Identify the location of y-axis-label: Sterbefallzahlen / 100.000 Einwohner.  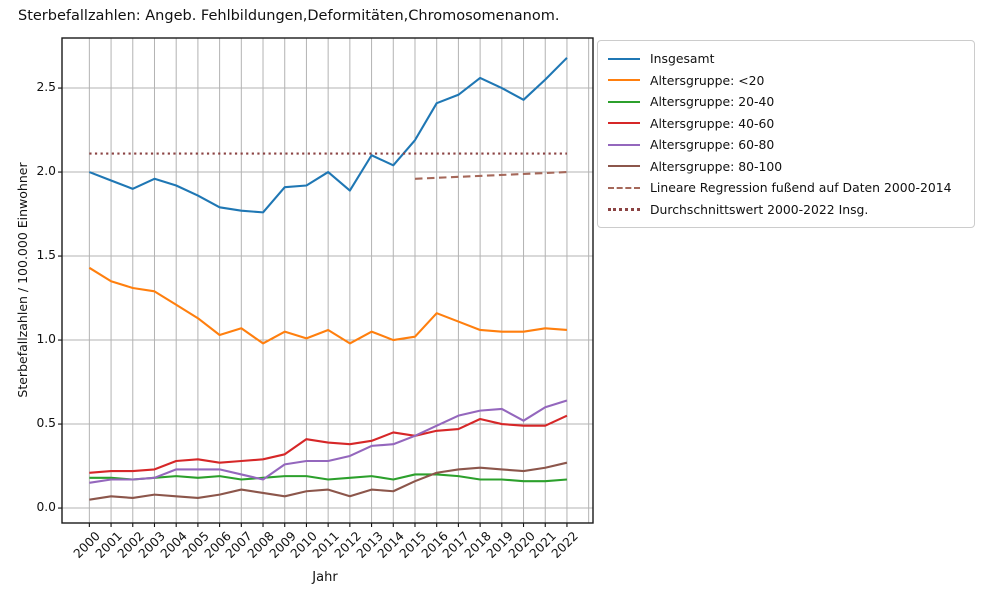
(22, 280).